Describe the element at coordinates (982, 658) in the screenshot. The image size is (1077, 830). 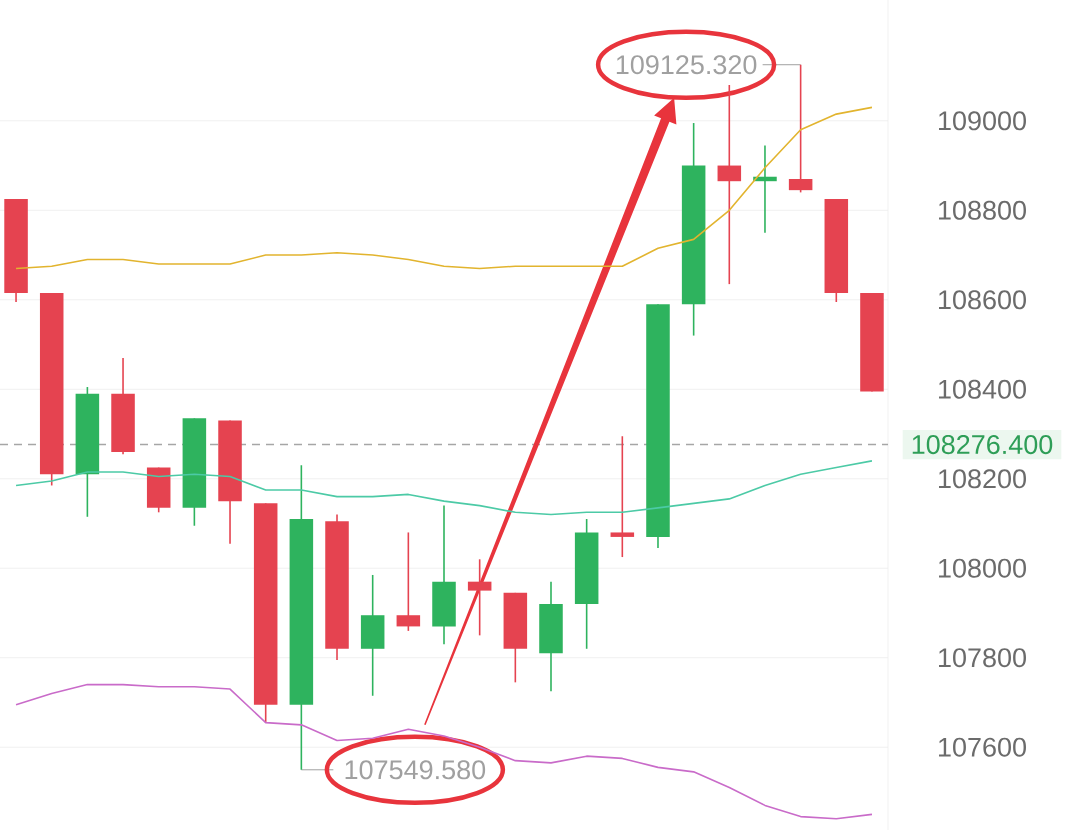
I see `y-tick-label: 107800` at that location.